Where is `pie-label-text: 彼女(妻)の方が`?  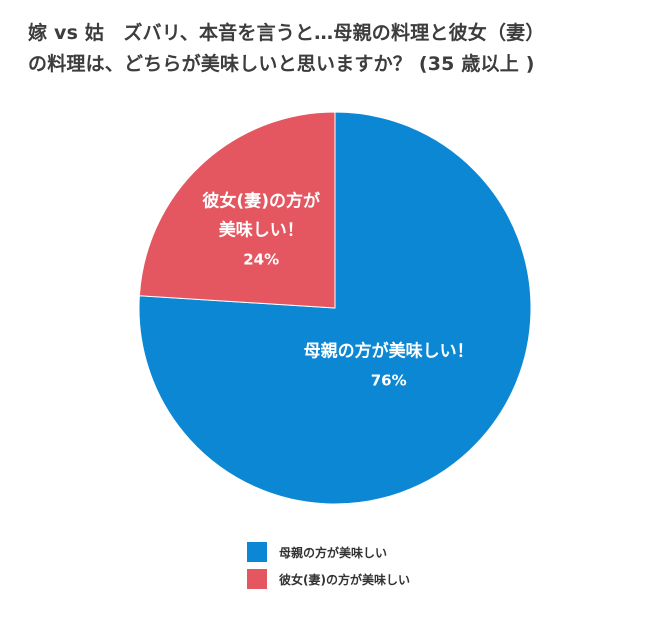 pie-label-text: 彼女(妻)の方が is located at coordinates (261, 200).